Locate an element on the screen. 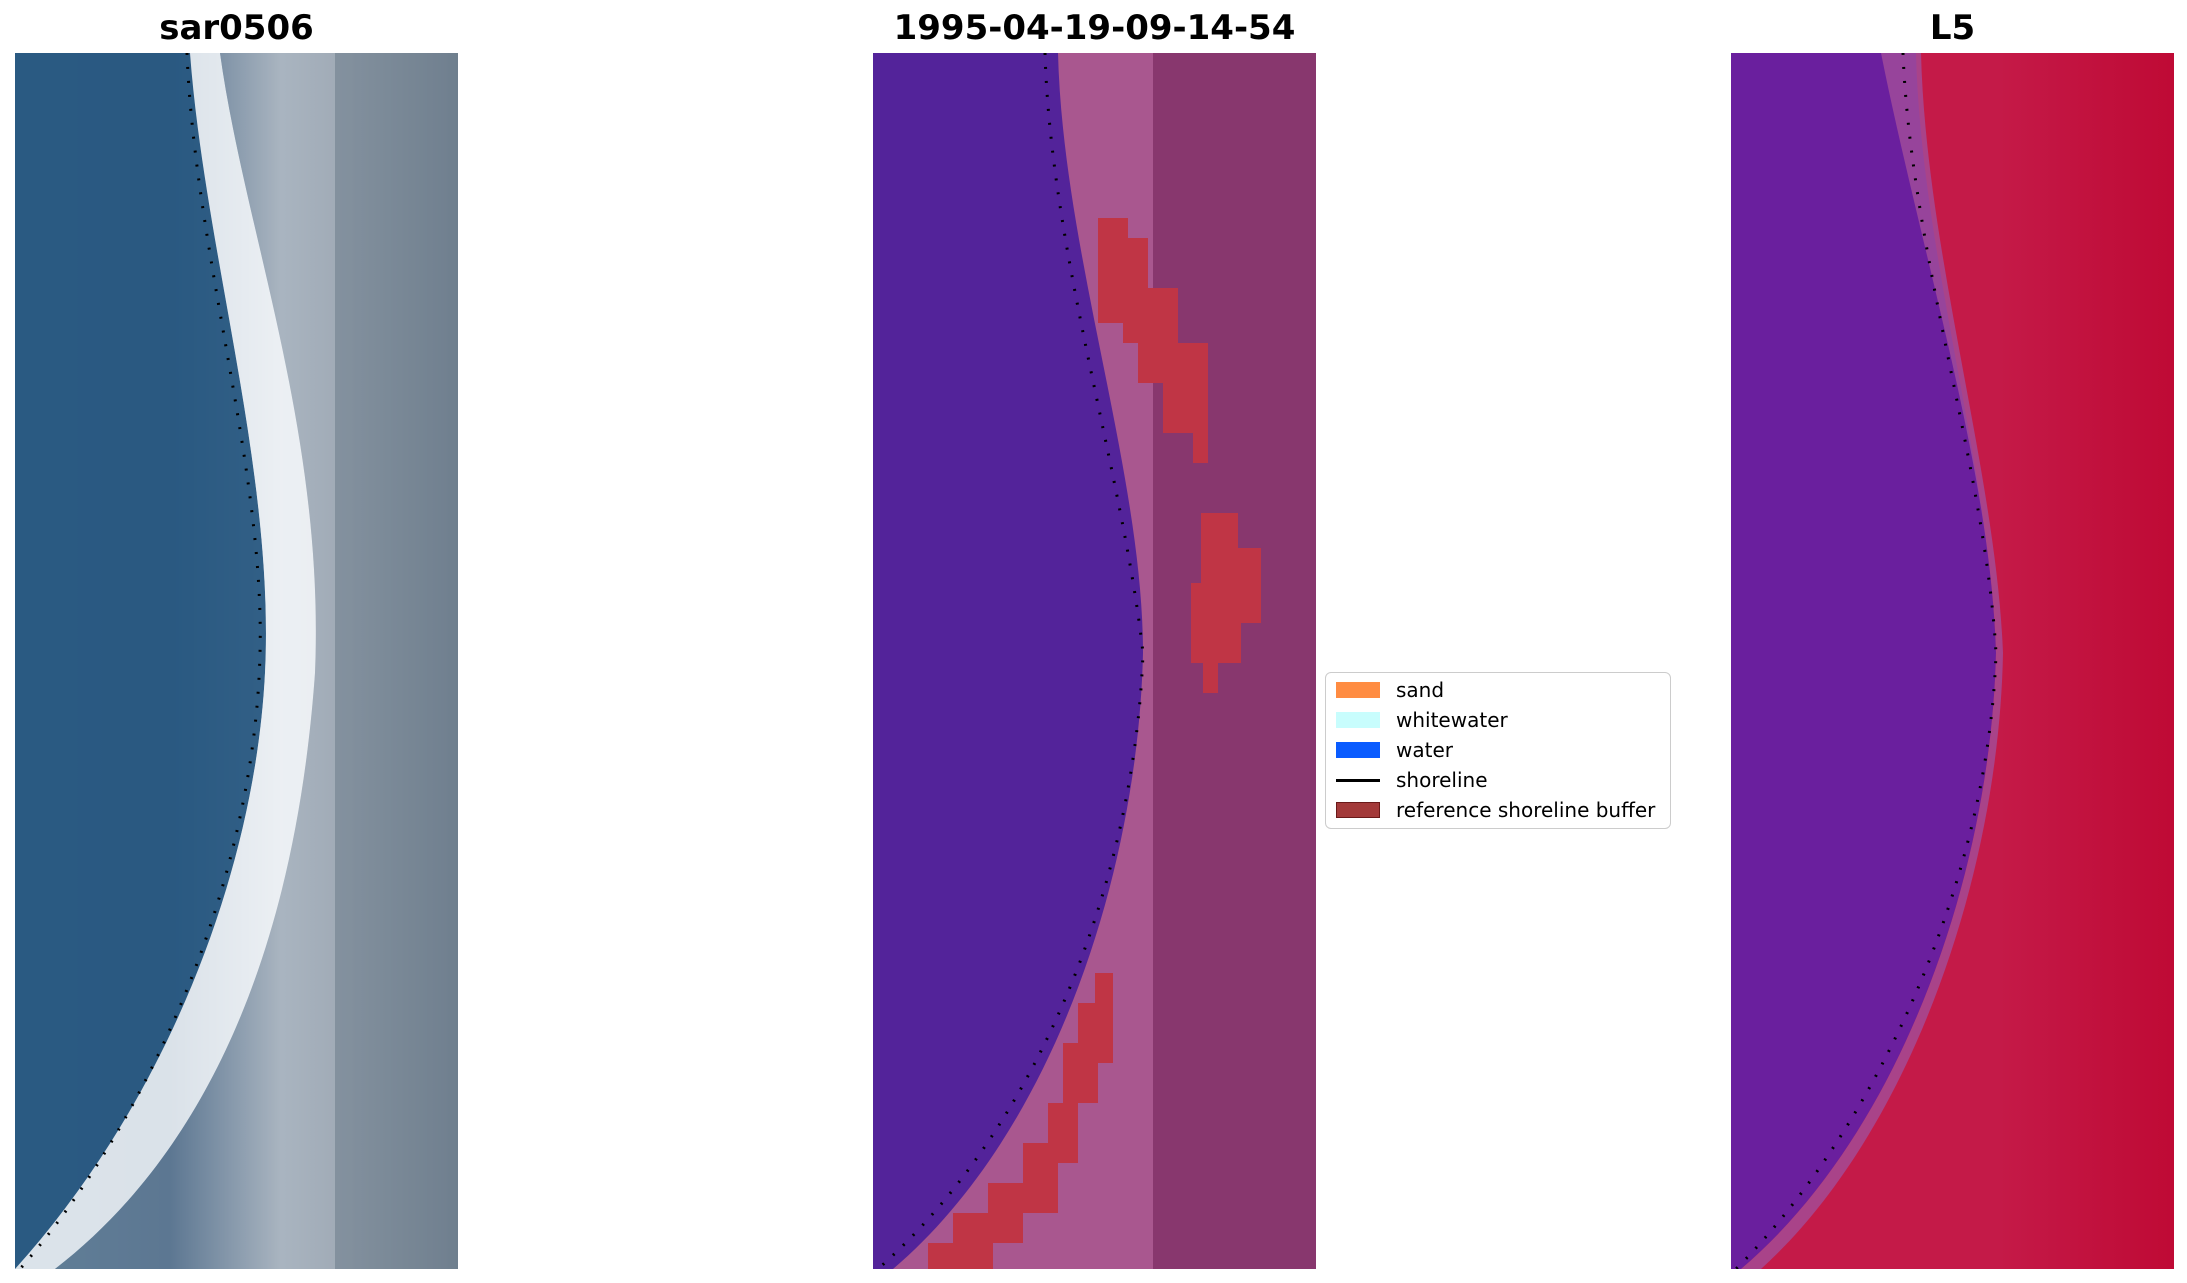 Image resolution: width=2187 pixels, height=1283 pixels. panel-title-classified: 1995-04-19-09-14-54 is located at coordinates (1094, 28).